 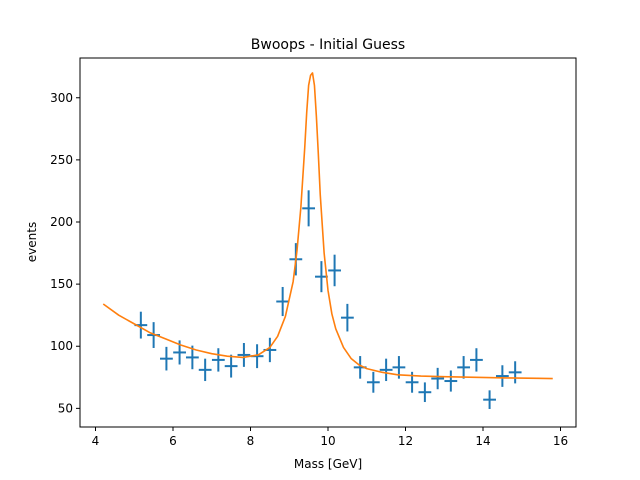 What do you see at coordinates (173, 441) in the screenshot?
I see `x-tick-label: 6` at bounding box center [173, 441].